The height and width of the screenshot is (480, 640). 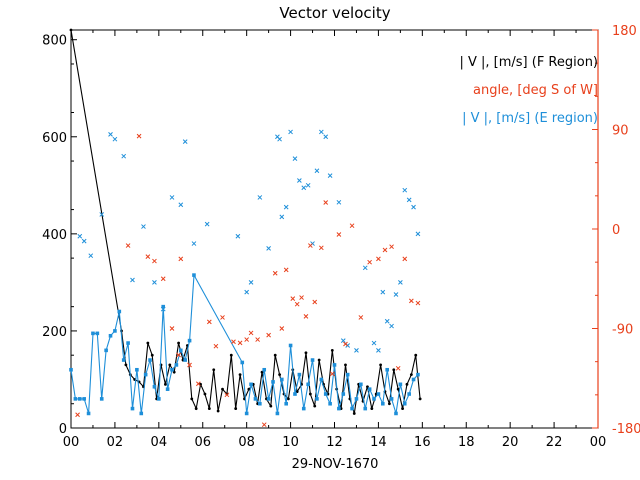 I want to click on x-tick-label: 04, so click(x=159, y=442).